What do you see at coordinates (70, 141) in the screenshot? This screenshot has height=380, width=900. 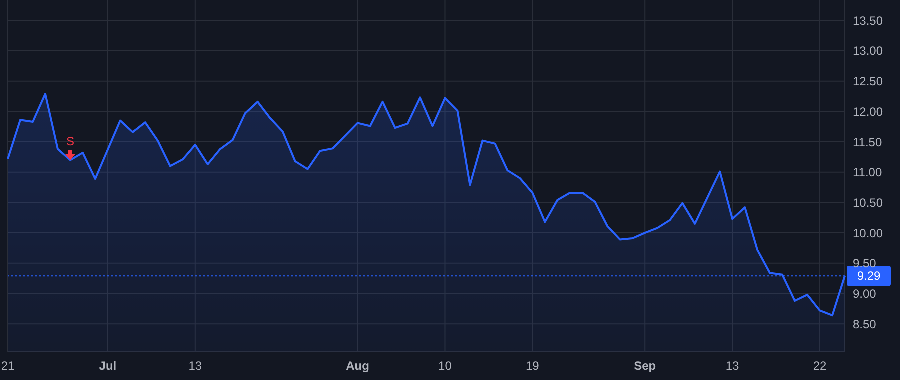 I see `annotation: S` at bounding box center [70, 141].